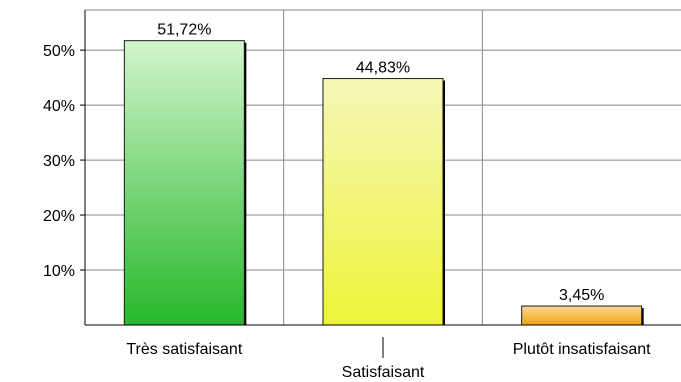 The height and width of the screenshot is (382, 681). Describe the element at coordinates (59, 216) in the screenshot. I see `y-tick-label: 20%` at that location.